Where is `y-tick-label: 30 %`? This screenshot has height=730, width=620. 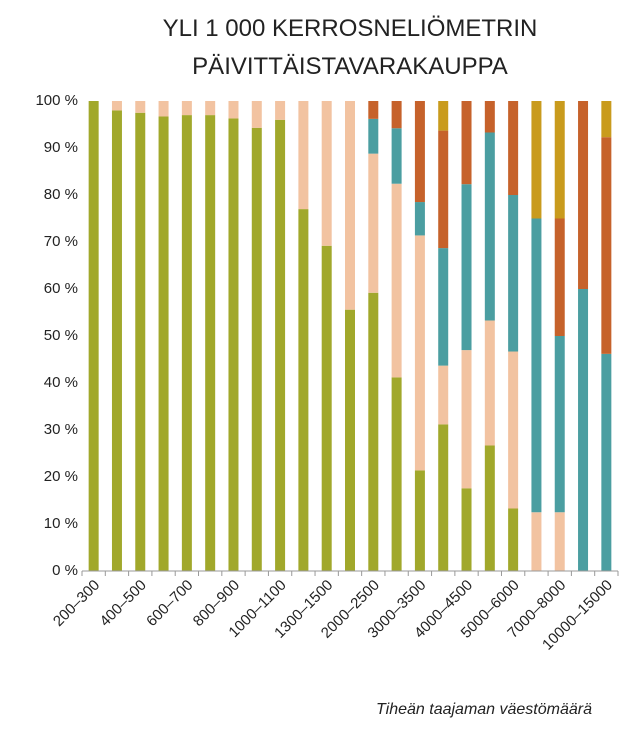 y-tick-label: 30 % is located at coordinates (61, 429).